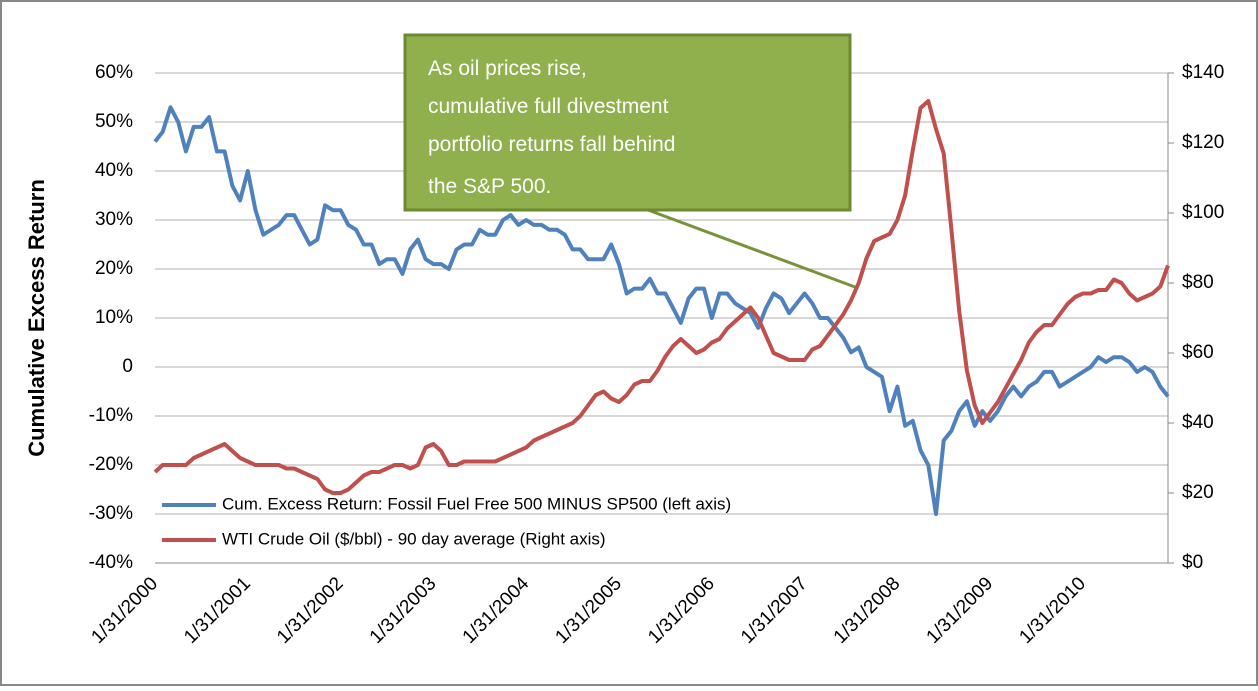 The height and width of the screenshot is (691, 1258). Describe the element at coordinates (114, 170) in the screenshot. I see `y-tick-label: 40%` at that location.